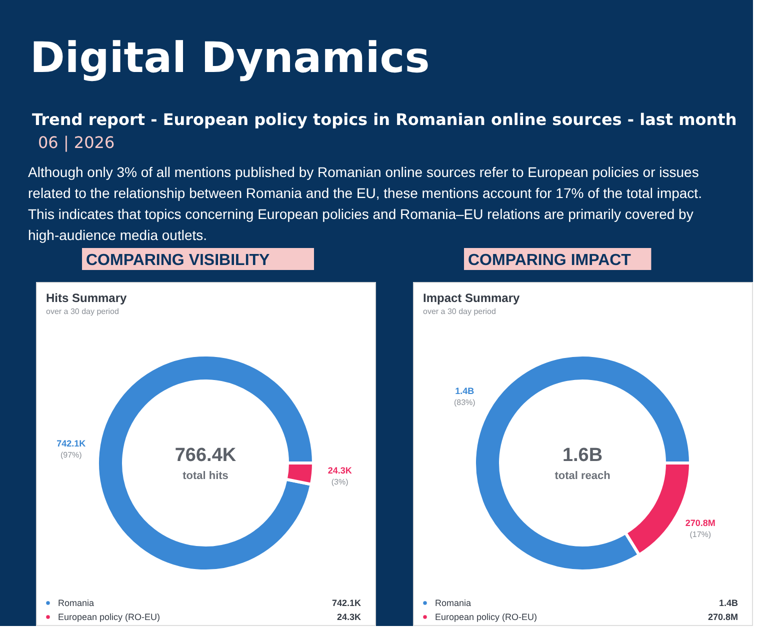  What do you see at coordinates (723, 617) in the screenshot?
I see `text: 270.8M` at bounding box center [723, 617].